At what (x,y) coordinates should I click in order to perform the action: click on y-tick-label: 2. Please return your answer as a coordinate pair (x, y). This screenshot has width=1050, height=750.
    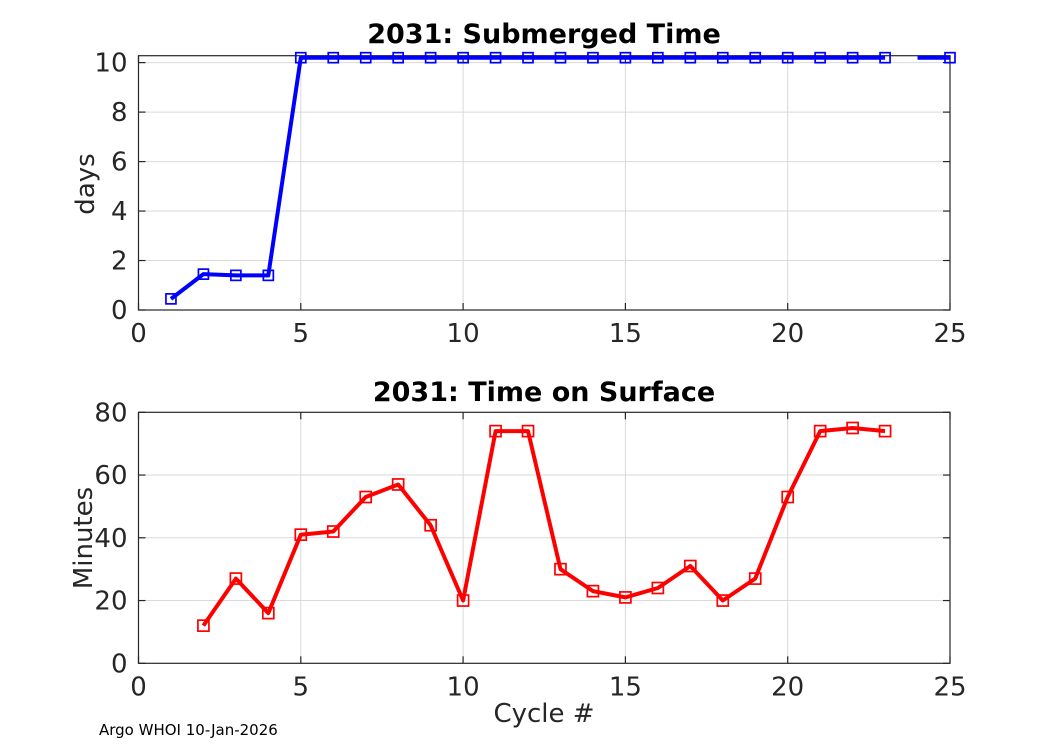
    Looking at the image, I should click on (119, 262).